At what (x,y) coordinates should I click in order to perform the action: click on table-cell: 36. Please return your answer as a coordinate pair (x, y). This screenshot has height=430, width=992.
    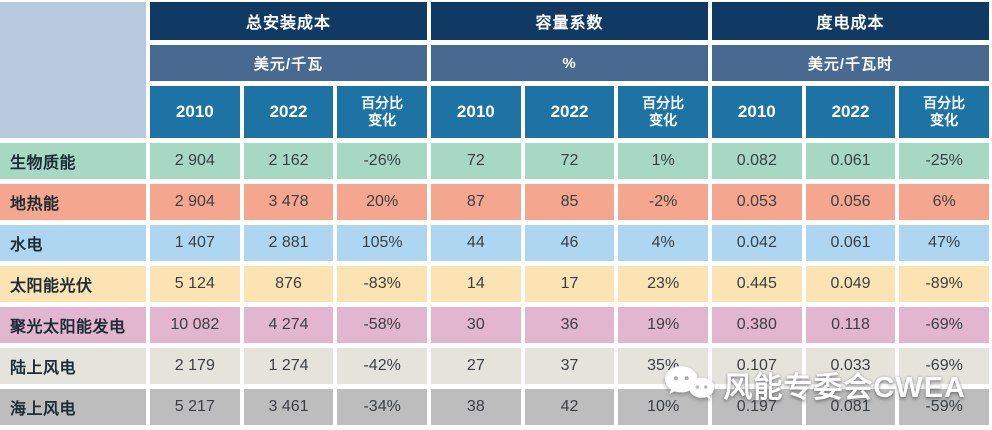
    Looking at the image, I should click on (569, 325).